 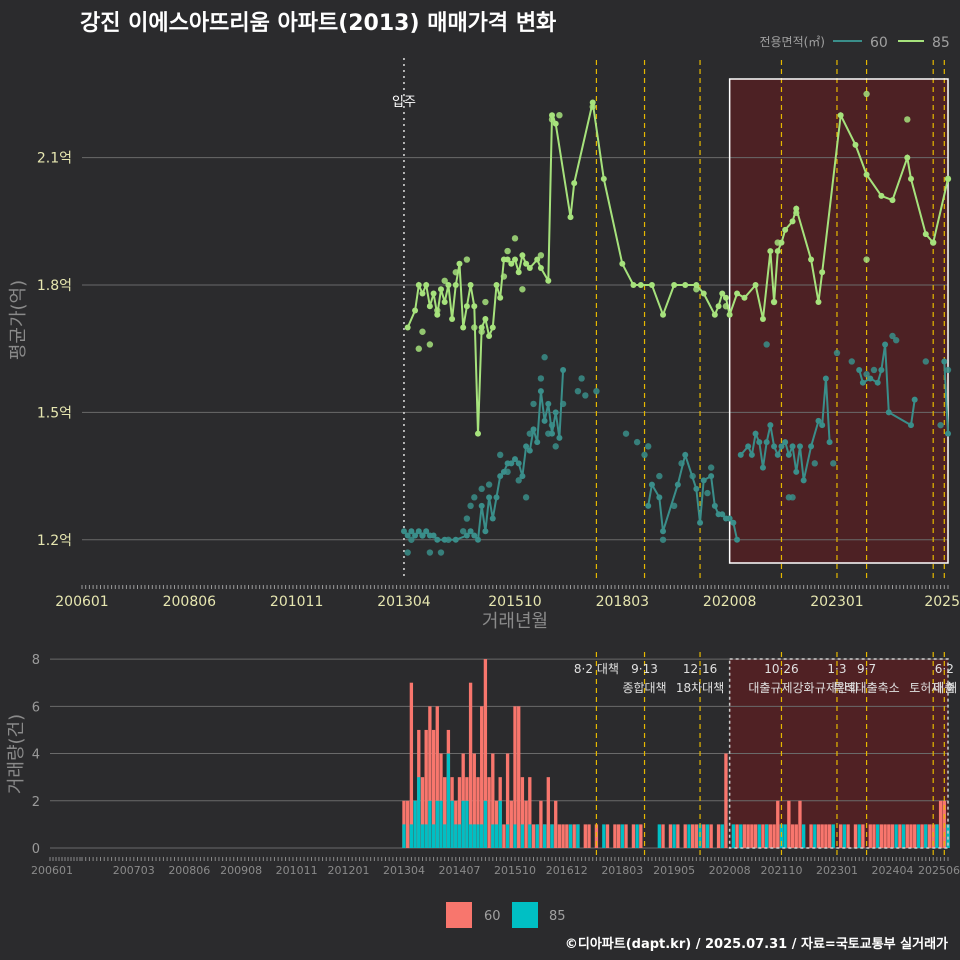 I want to click on policy-label: 9·7, so click(x=866, y=669).